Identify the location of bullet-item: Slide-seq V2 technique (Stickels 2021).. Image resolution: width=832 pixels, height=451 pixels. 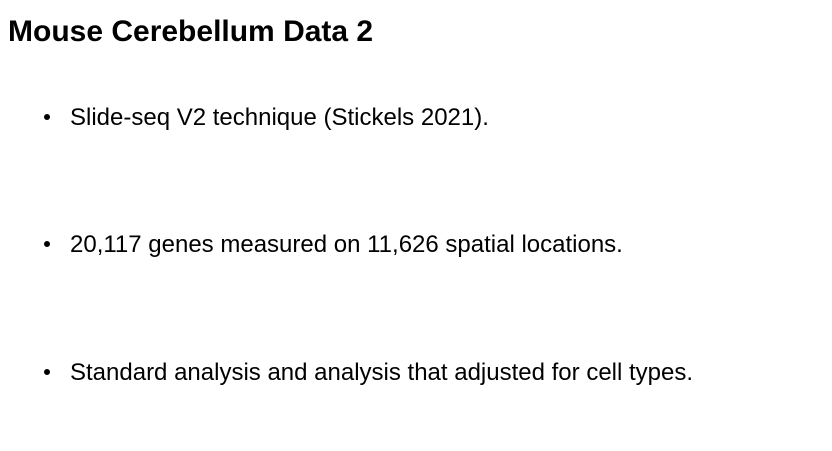
(266, 118).